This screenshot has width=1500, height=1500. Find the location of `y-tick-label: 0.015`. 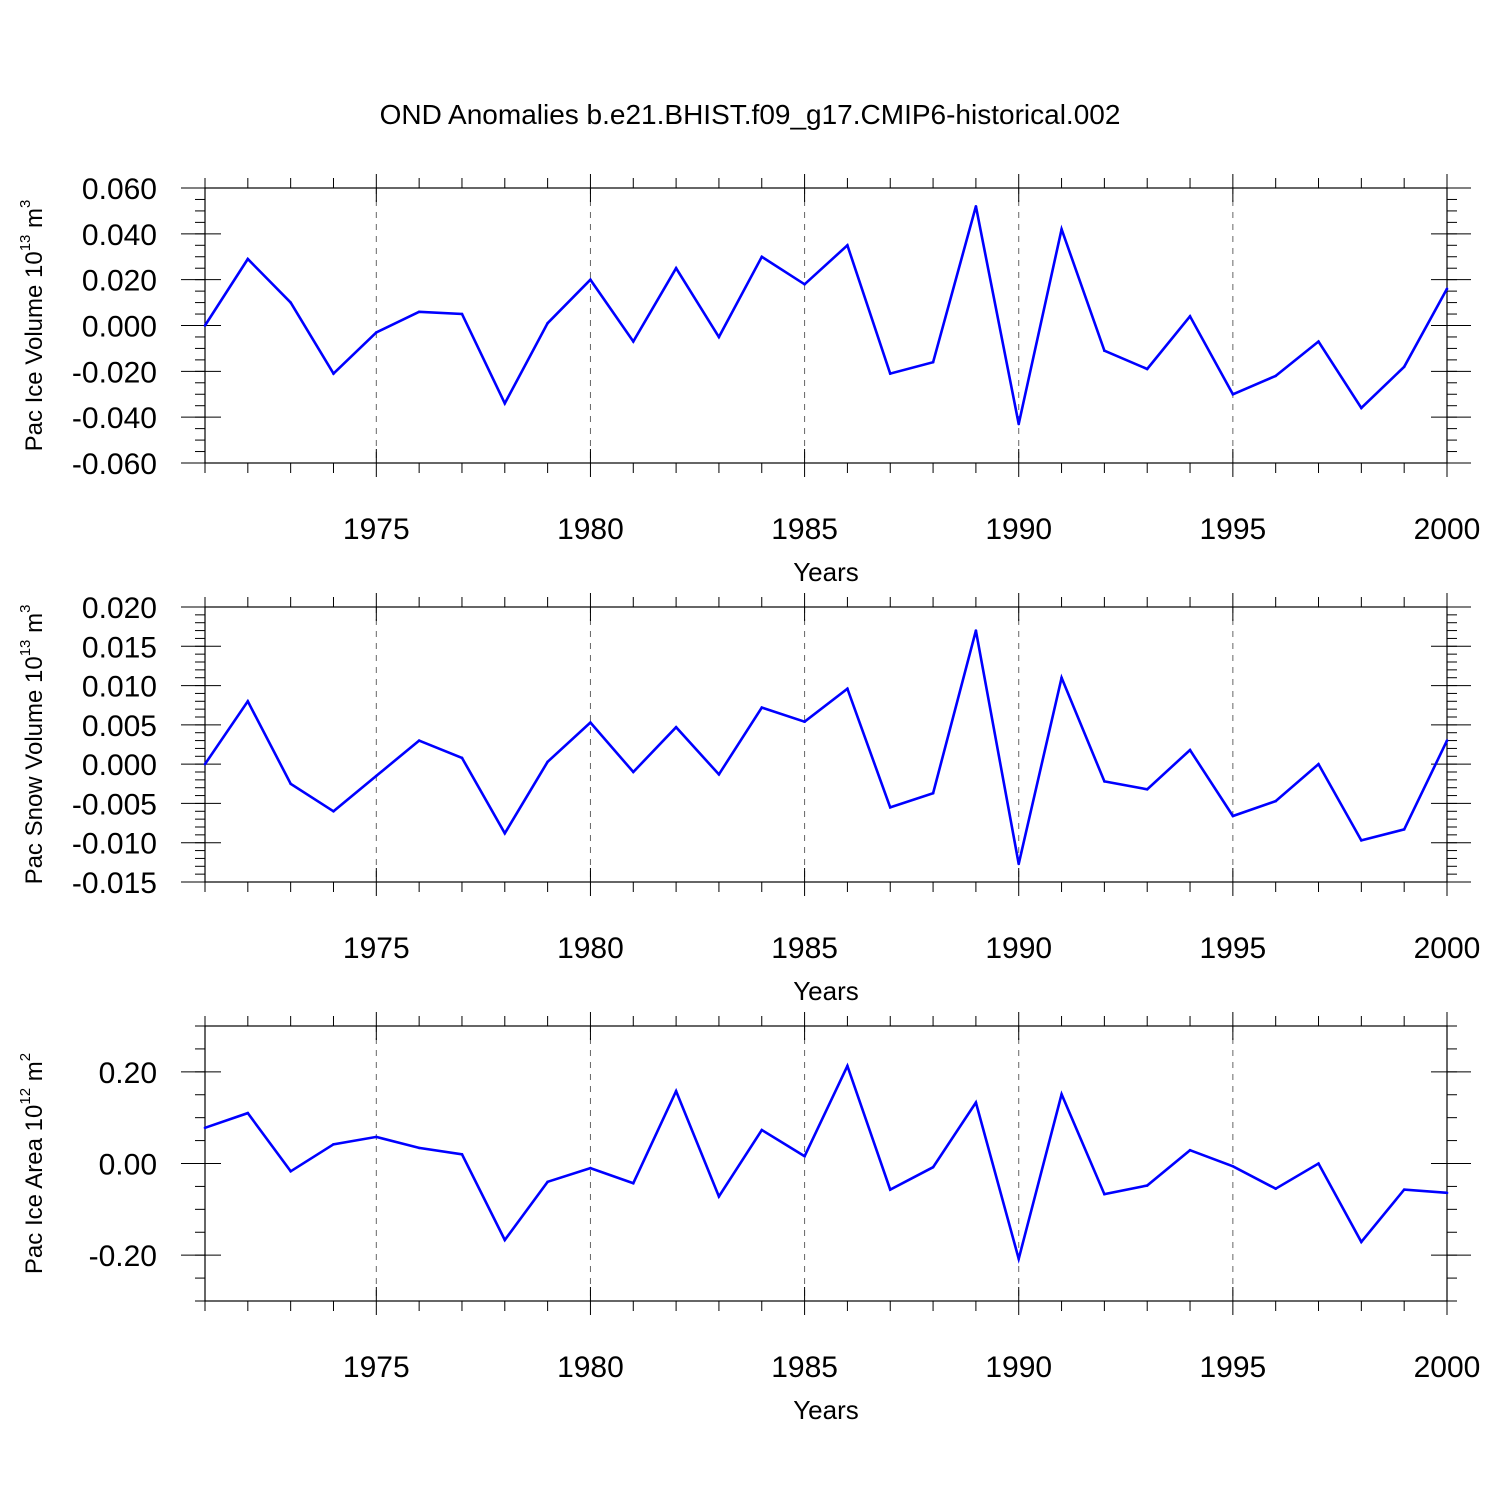

y-tick-label: 0.015 is located at coordinates (119, 647).